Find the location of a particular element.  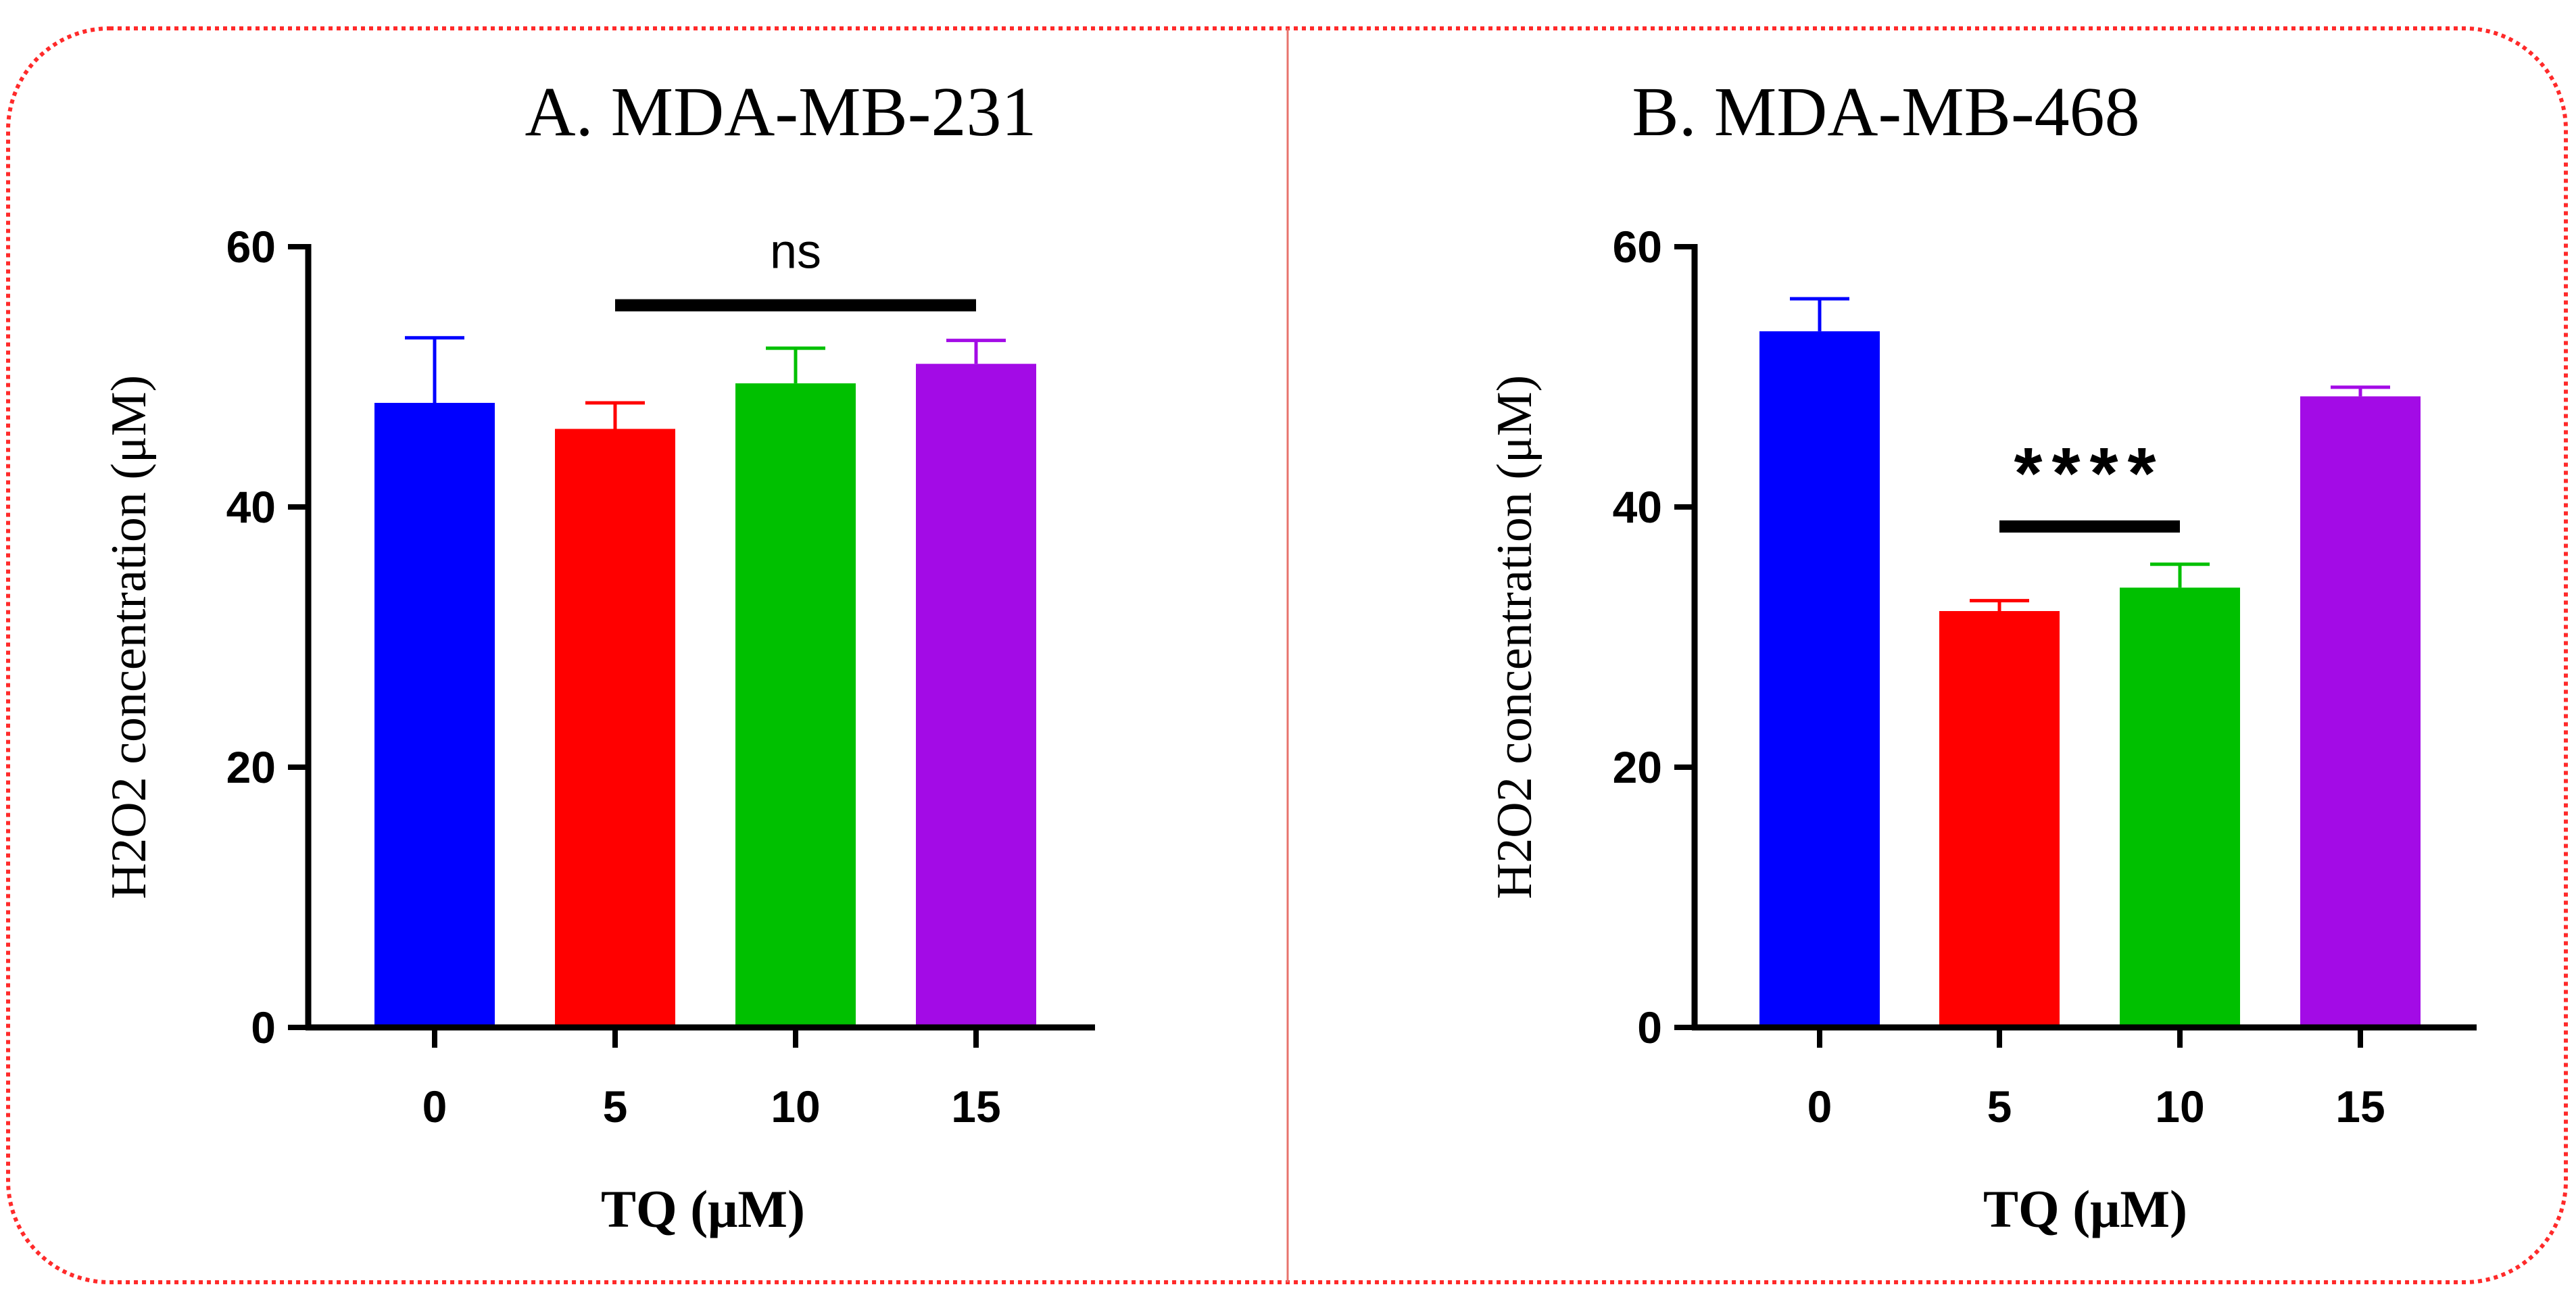

panel-b-y-tick-label-40: 40 is located at coordinates (1637, 507).